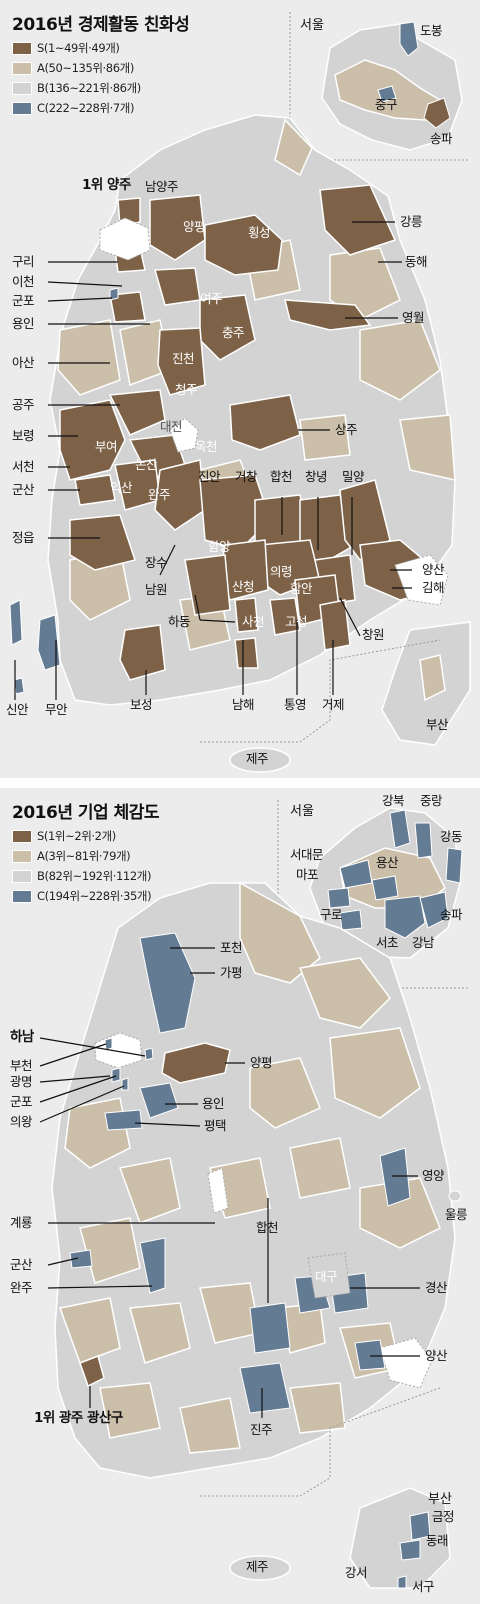 This screenshot has width=480, height=1604. What do you see at coordinates (231, 947) in the screenshot?
I see `region-label: 포천` at bounding box center [231, 947].